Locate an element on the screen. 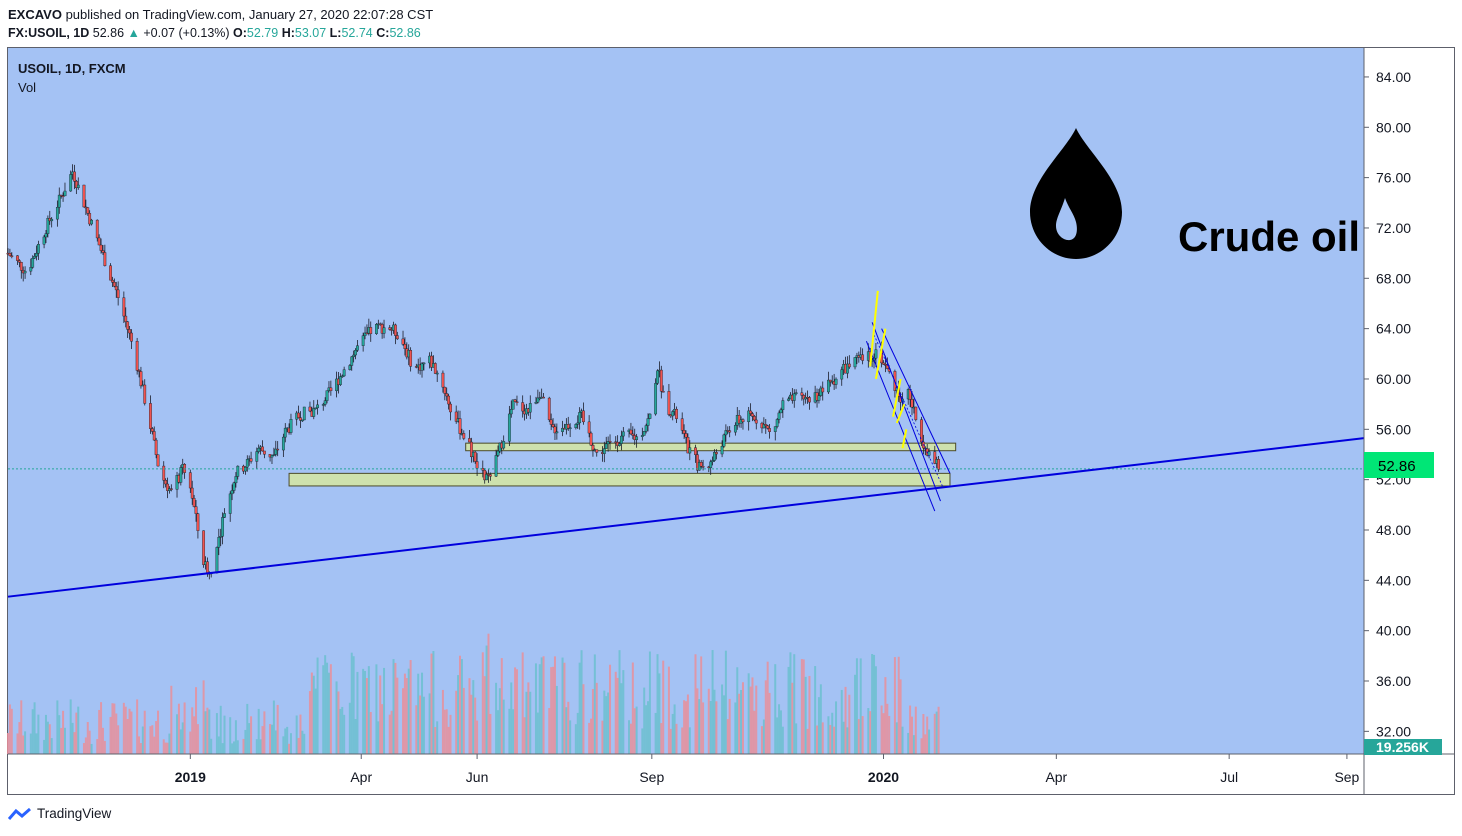  volume-tag: 19.256K is located at coordinates (1403, 747).